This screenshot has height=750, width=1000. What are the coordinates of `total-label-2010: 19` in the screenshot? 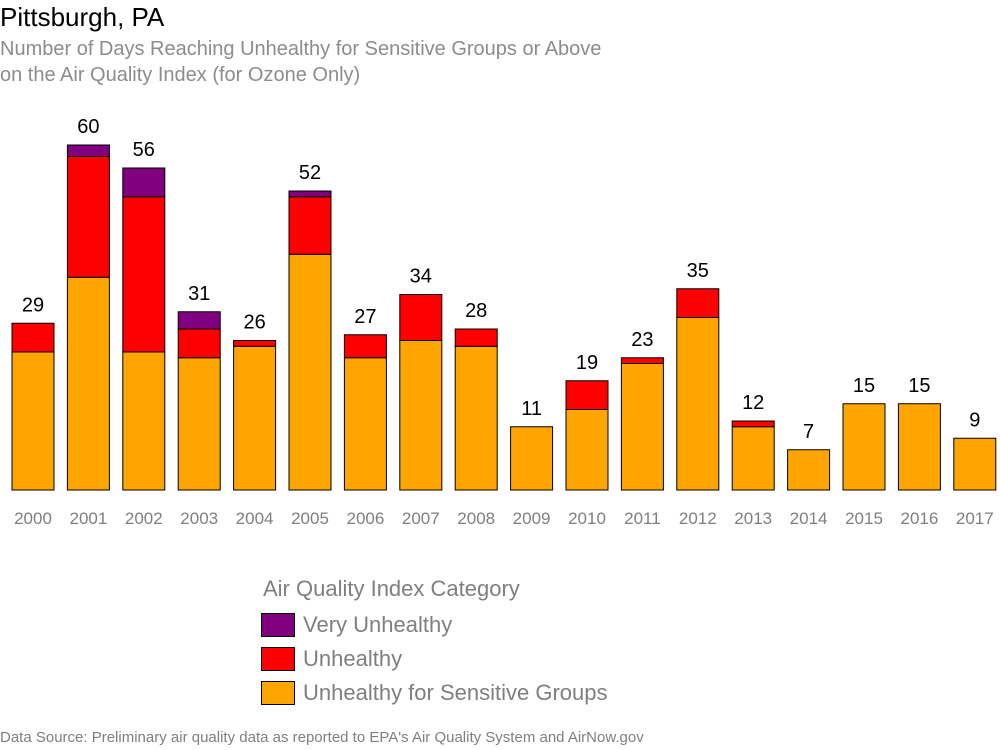 It's located at (587, 363).